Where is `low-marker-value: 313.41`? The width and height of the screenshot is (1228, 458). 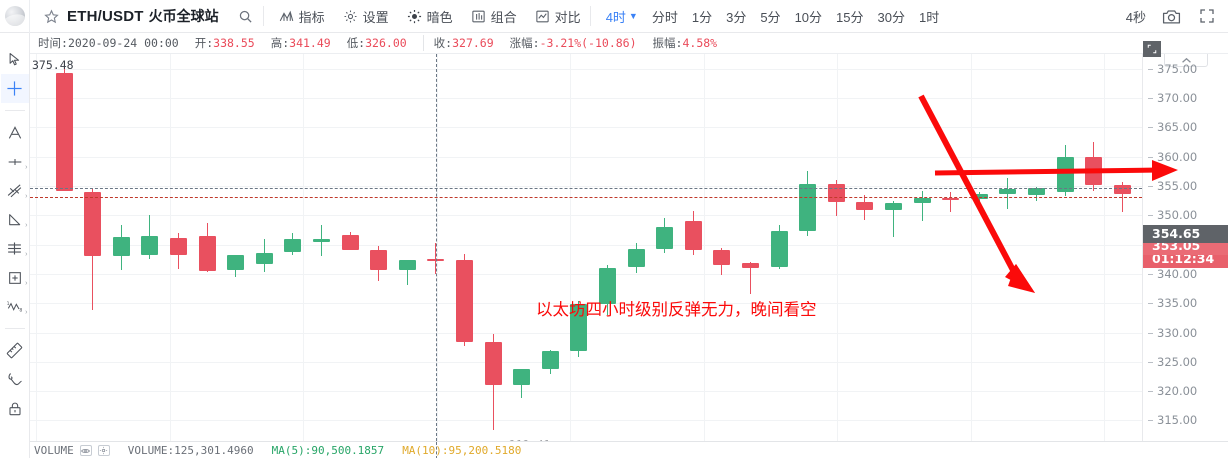 low-marker-value: 313.41 is located at coordinates (530, 439).